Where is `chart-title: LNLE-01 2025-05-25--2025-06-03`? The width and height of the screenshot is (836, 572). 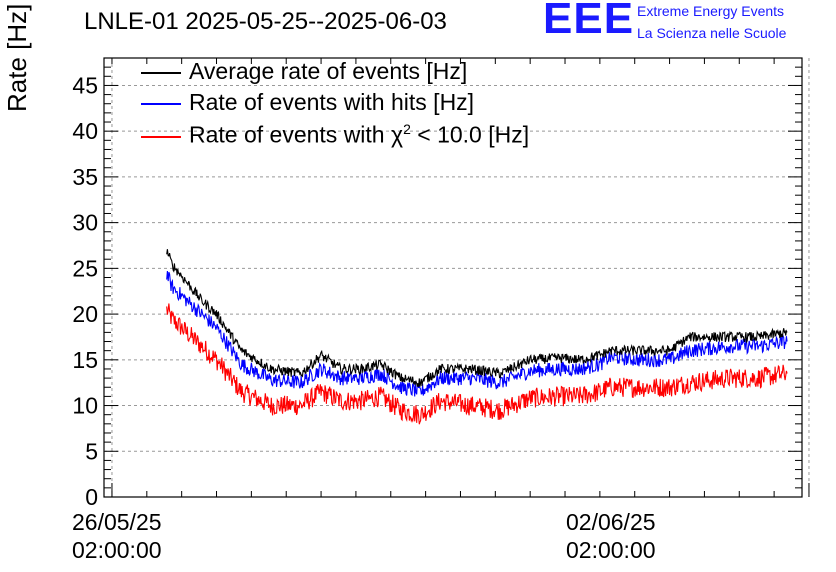
chart-title: LNLE-01 2025-05-25--2025-06-03 is located at coordinates (265, 21).